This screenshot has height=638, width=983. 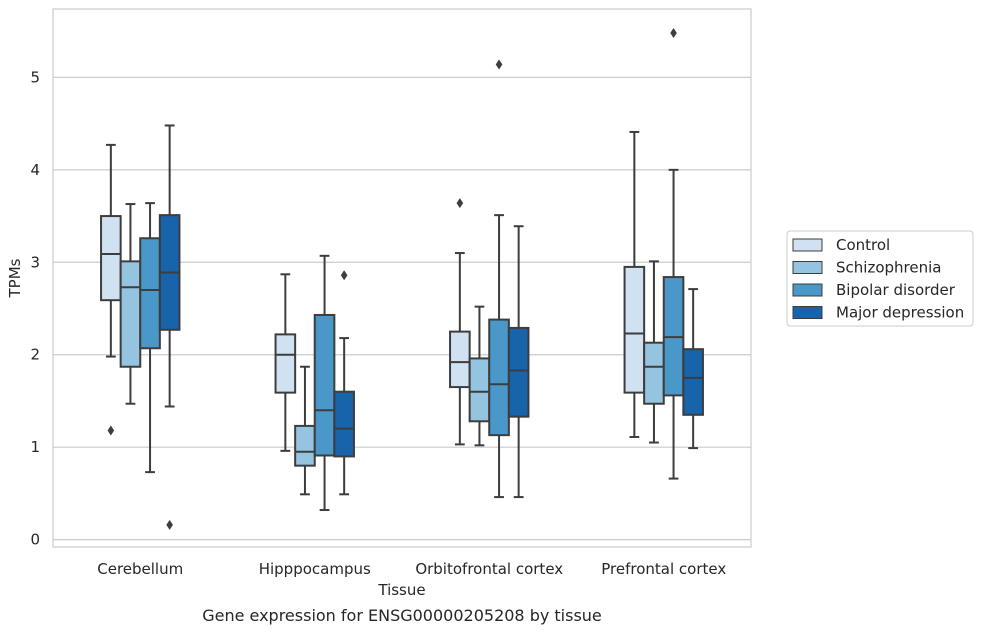 What do you see at coordinates (489, 569) in the screenshot?
I see `x-tick-label: Orbitofrontal cortex` at bounding box center [489, 569].